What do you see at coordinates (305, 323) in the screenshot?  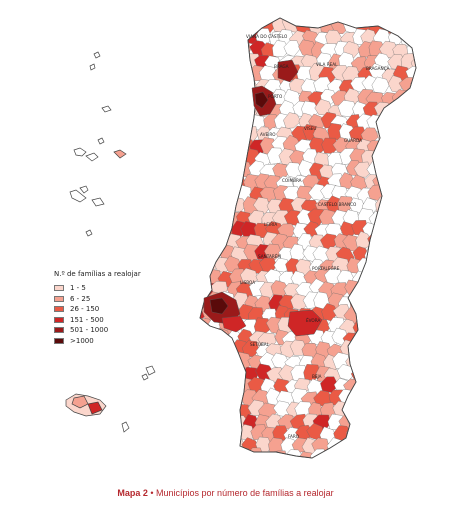 I see `evora-area` at bounding box center [305, 323].